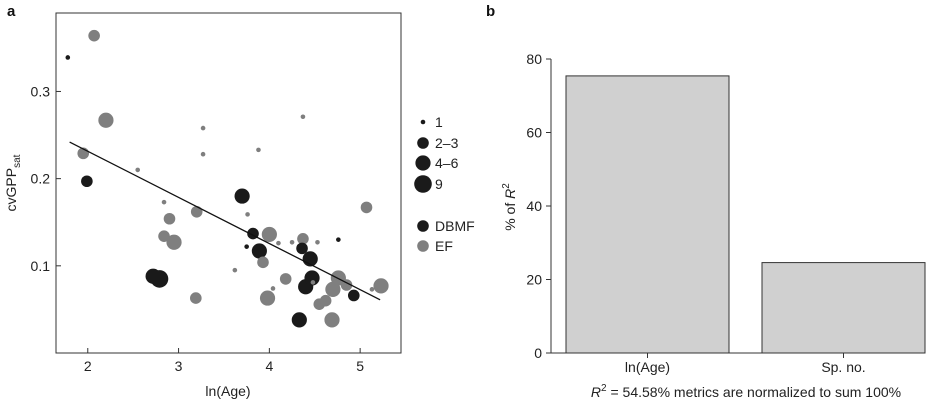 The height and width of the screenshot is (403, 926). I want to click on y-axis-label-a: cvGPPsat, so click(13, 182).